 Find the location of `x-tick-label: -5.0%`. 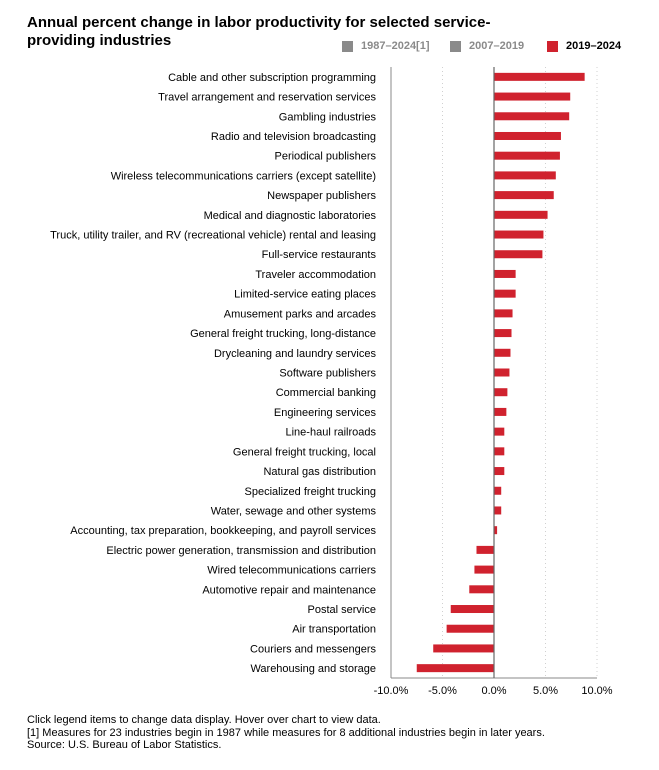

x-tick-label: -5.0% is located at coordinates (442, 691).